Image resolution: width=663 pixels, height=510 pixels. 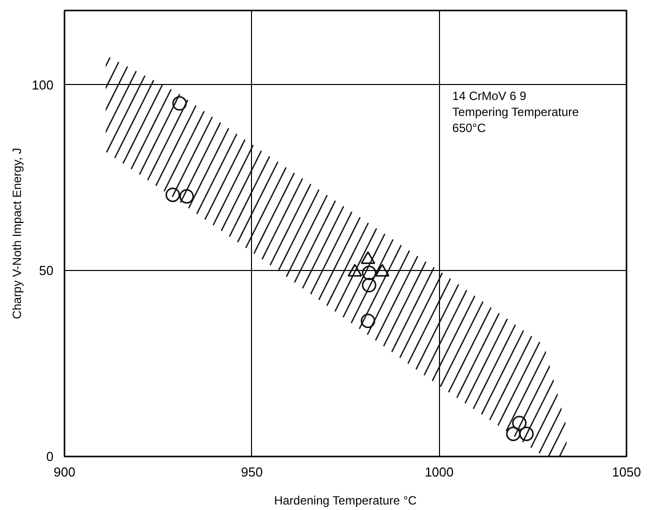 What do you see at coordinates (626, 472) in the screenshot?
I see `x-tick-label: 1050` at bounding box center [626, 472].